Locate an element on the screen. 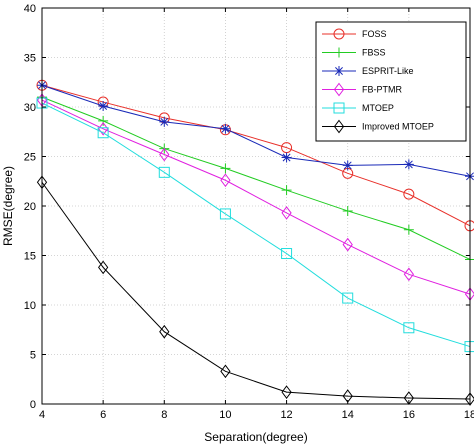 Image resolution: width=474 pixels, height=447 pixels. x-tick-label: 16 is located at coordinates (409, 415).